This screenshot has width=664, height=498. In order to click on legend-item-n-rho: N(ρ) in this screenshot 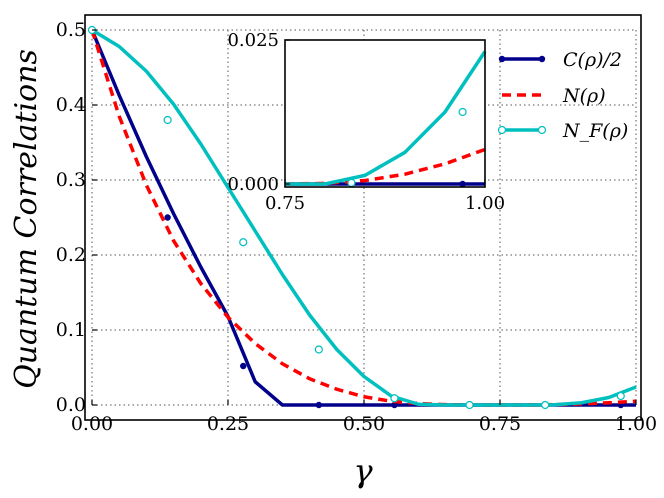, I will do `click(554, 96)`.